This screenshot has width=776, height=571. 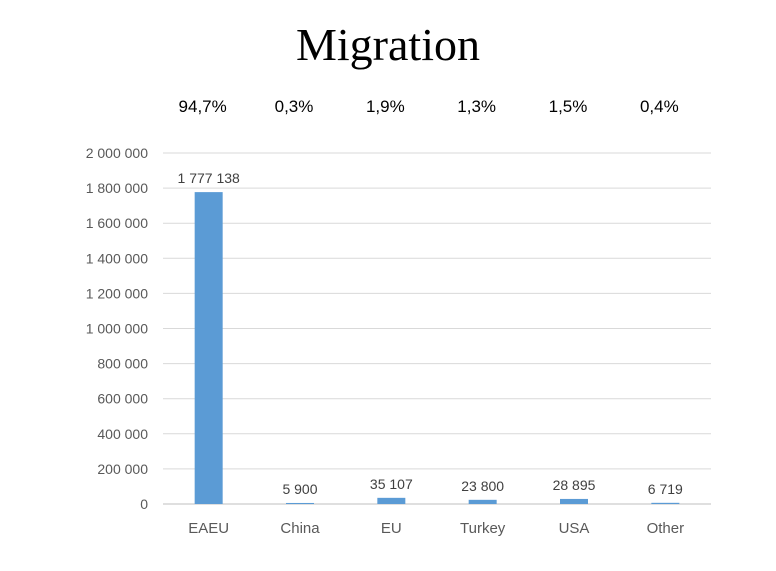 I want to click on data-label: 1 777 138, so click(x=209, y=178).